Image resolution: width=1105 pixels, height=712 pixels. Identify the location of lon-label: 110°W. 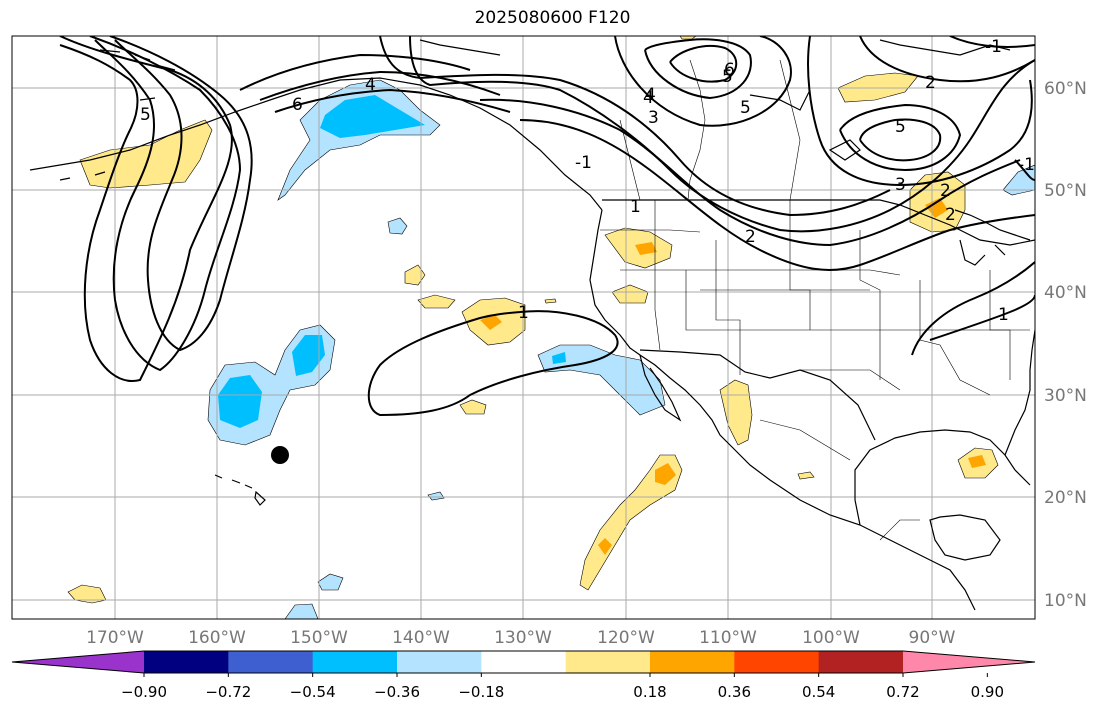
(728, 638).